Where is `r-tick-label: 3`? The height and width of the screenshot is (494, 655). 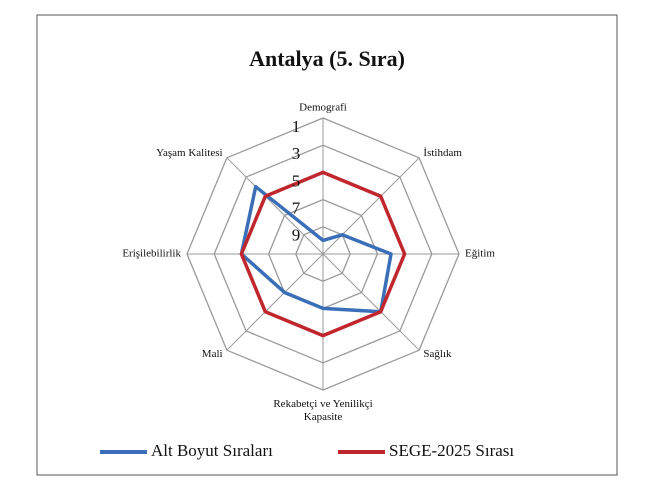 r-tick-label: 3 is located at coordinates (296, 153).